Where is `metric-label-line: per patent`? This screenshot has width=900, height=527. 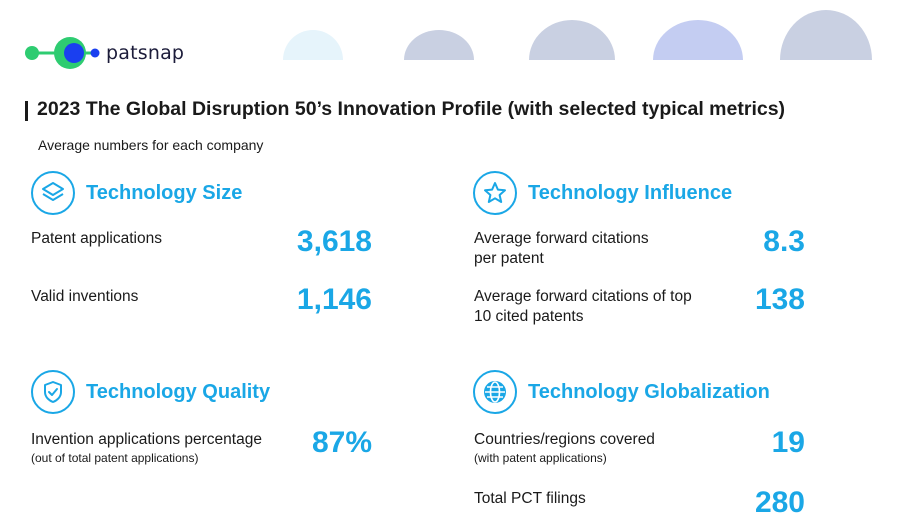 metric-label-line: per patent is located at coordinates (509, 258).